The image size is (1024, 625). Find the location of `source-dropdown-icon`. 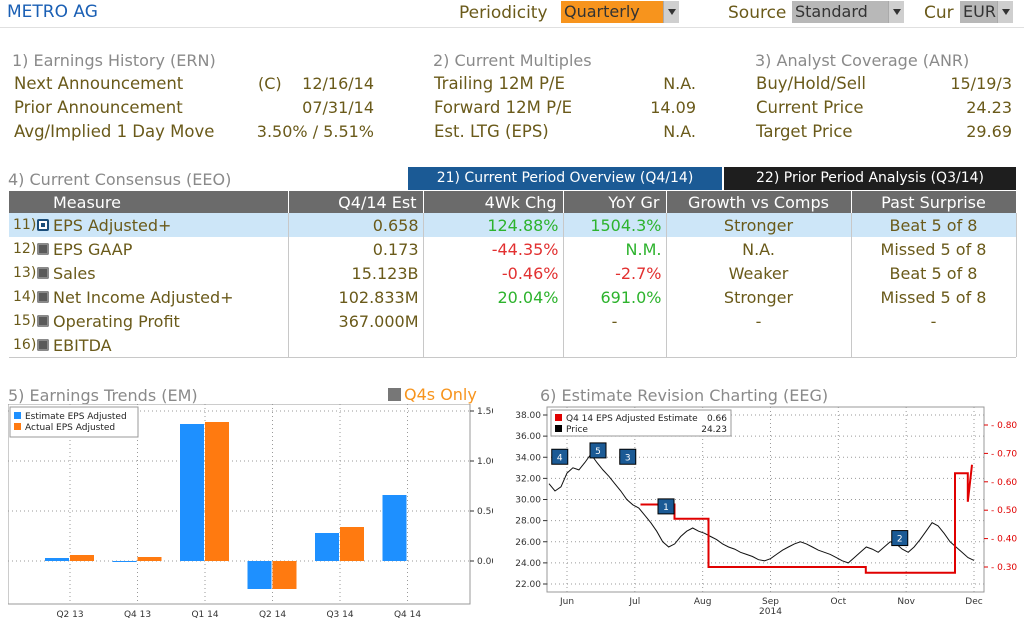

source-dropdown-icon is located at coordinates (896, 12).